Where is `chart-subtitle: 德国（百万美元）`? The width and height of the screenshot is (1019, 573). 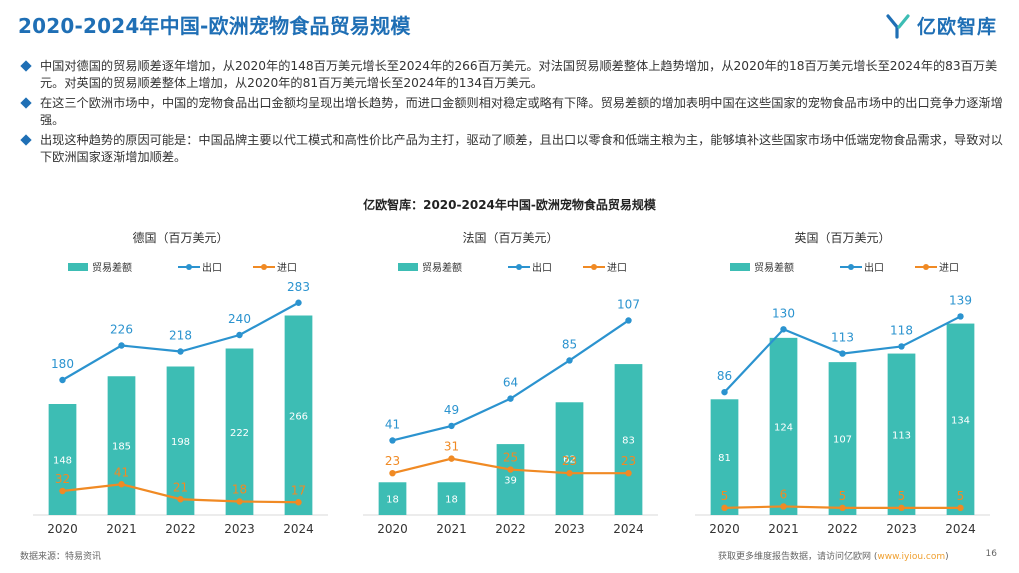 chart-subtitle: 德国（百万美元） is located at coordinates (180, 237).